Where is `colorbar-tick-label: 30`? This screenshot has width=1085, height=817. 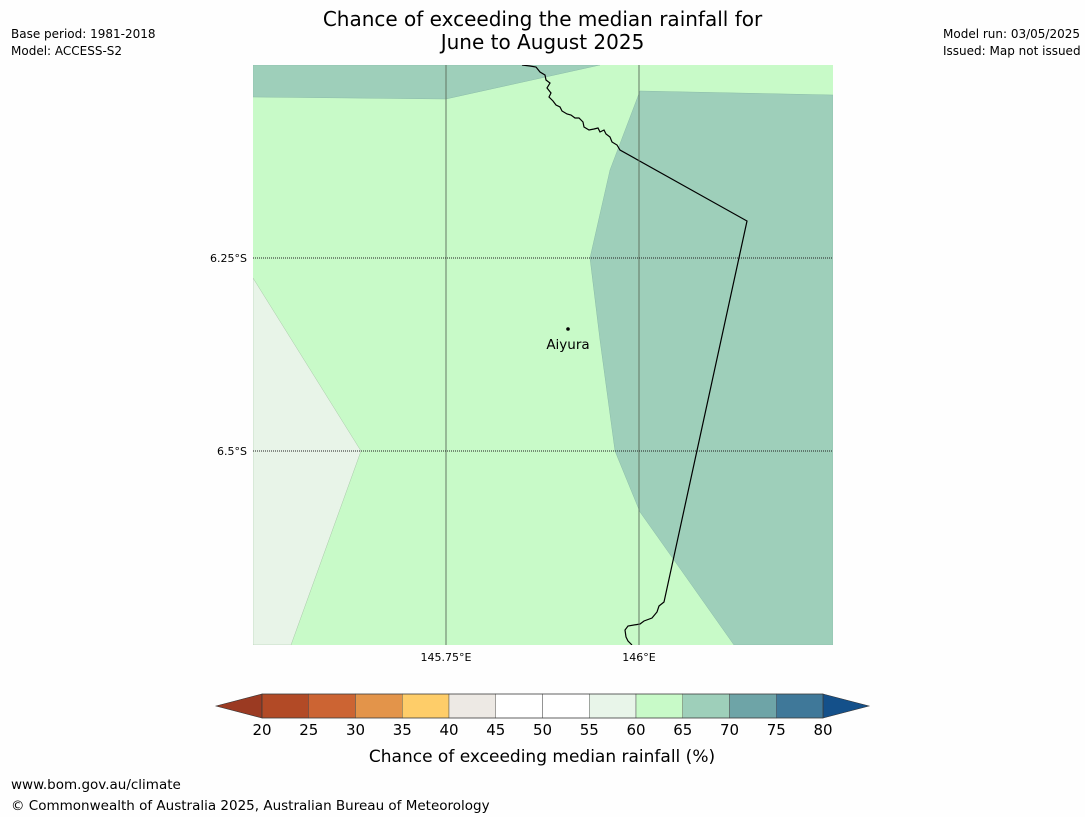
colorbar-tick-label: 30 is located at coordinates (355, 730).